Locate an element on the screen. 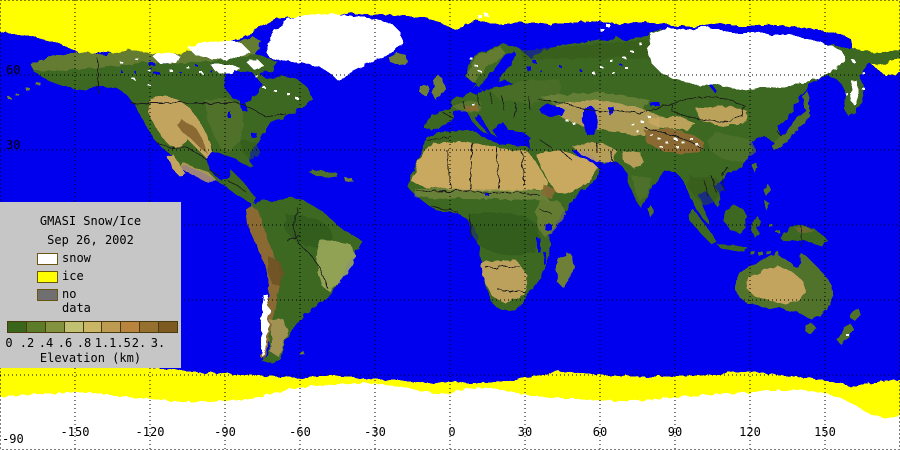 This screenshot has width=900, height=450. legend-date: Sep 26, 2002 is located at coordinates (90, 240).